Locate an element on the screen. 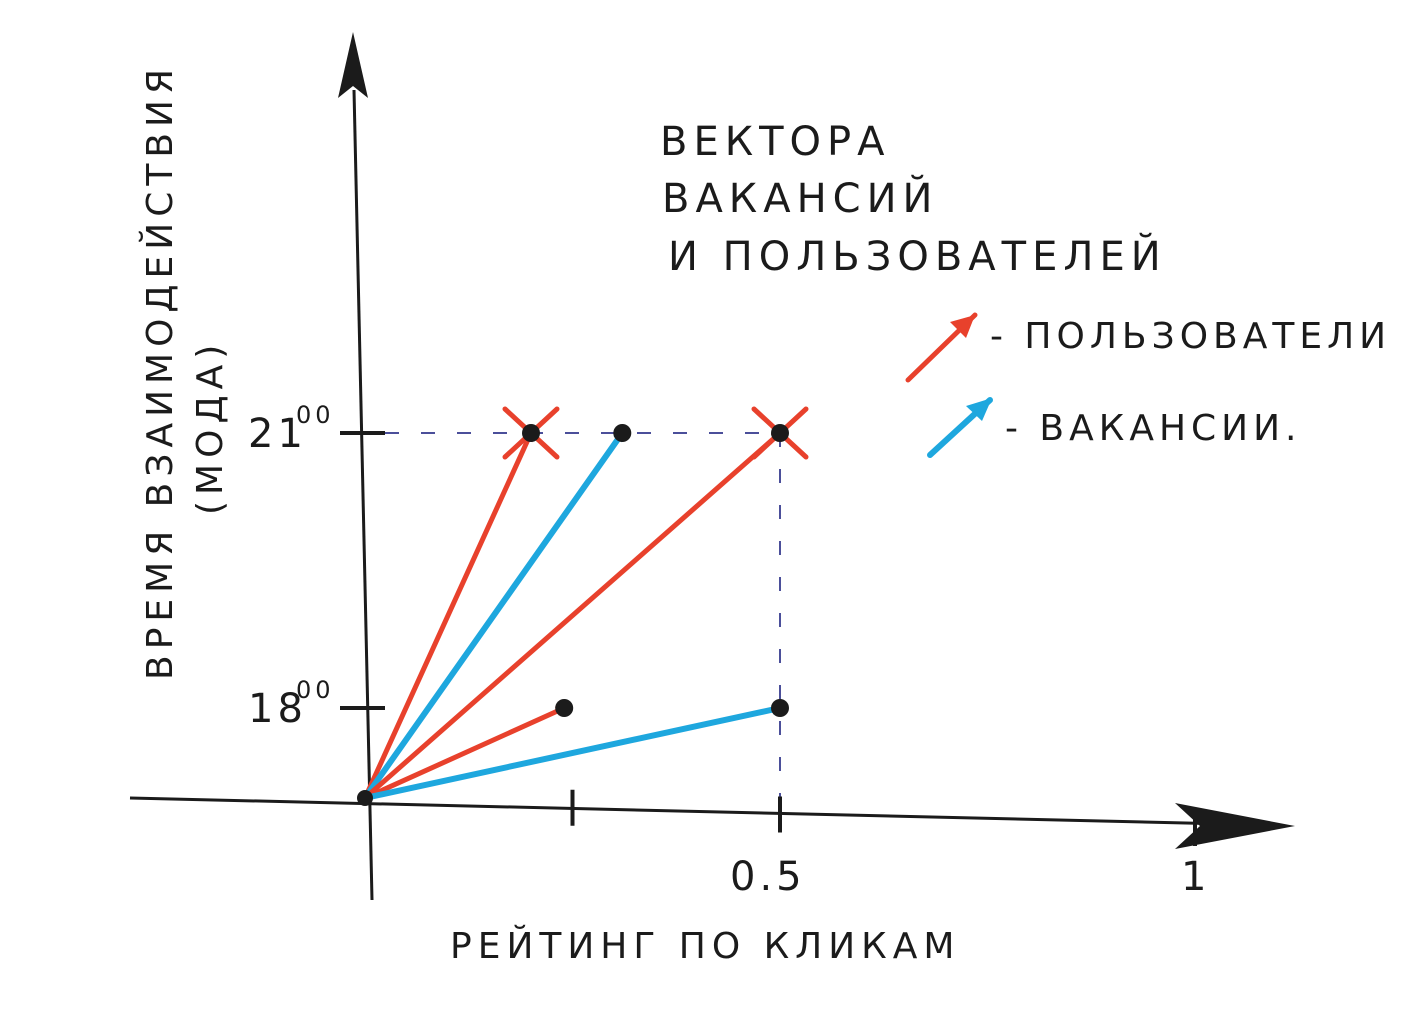 The image size is (1418, 1028). legend: - ПОЛЬЗОВАТЕЛИ - ВАКАНСИИ. is located at coordinates (1148, 385).